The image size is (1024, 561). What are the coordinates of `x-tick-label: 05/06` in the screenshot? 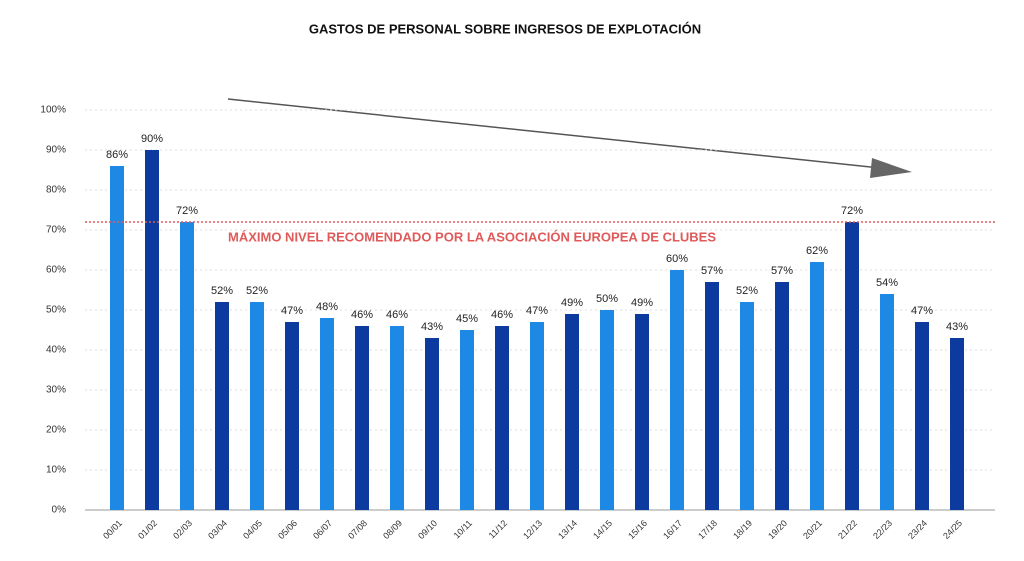 It's located at (287, 529).